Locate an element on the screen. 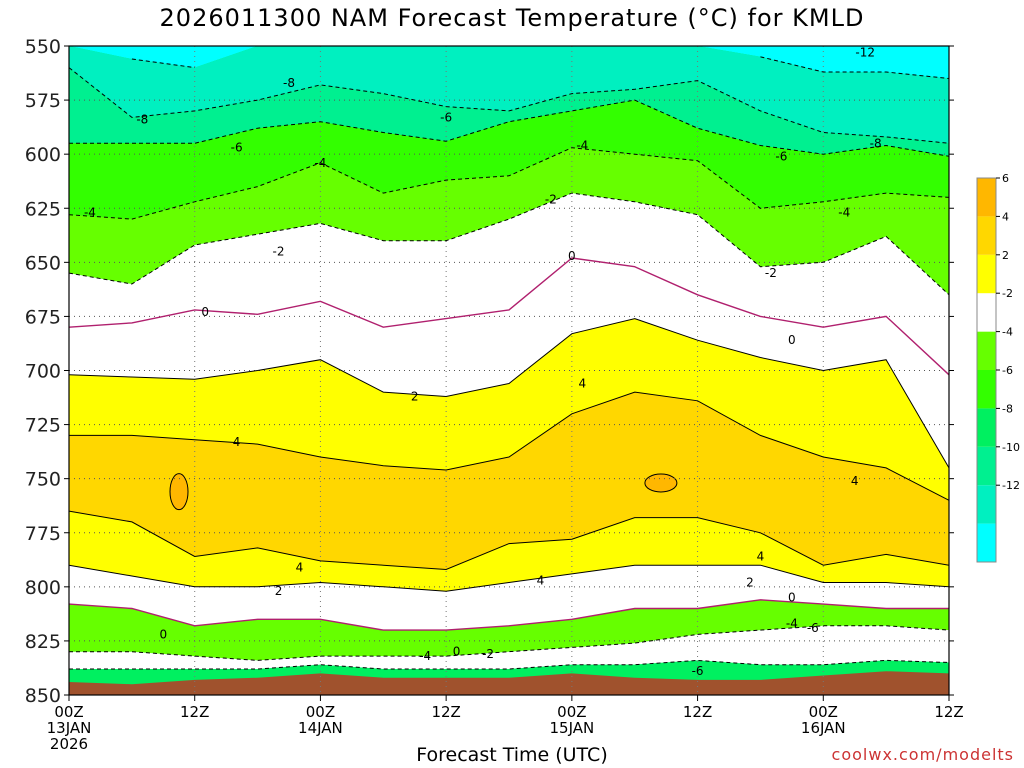  x-tick-date: 15JAN is located at coordinates (571, 728).